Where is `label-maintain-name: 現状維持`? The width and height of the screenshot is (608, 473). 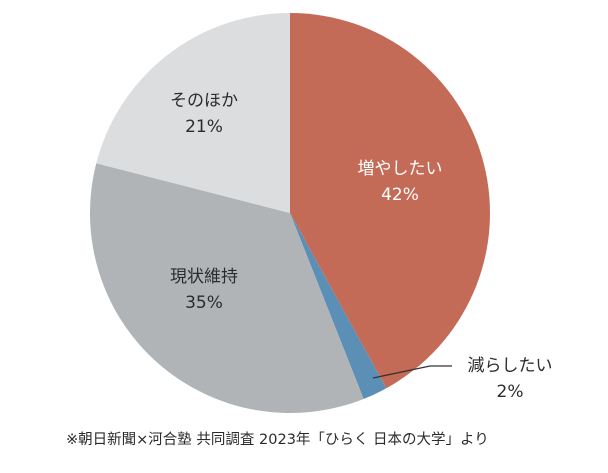 label-maintain-name: 現状維持 is located at coordinates (204, 277).